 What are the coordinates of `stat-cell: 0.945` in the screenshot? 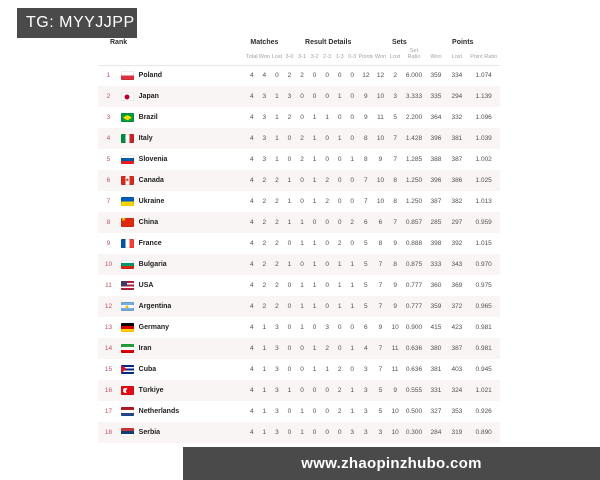 It's located at (483, 370).